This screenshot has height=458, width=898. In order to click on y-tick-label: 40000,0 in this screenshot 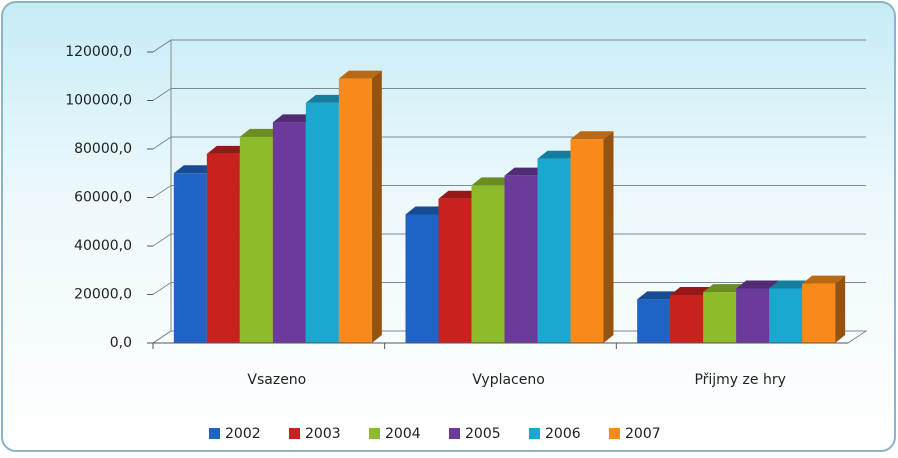, I will do `click(103, 246)`.